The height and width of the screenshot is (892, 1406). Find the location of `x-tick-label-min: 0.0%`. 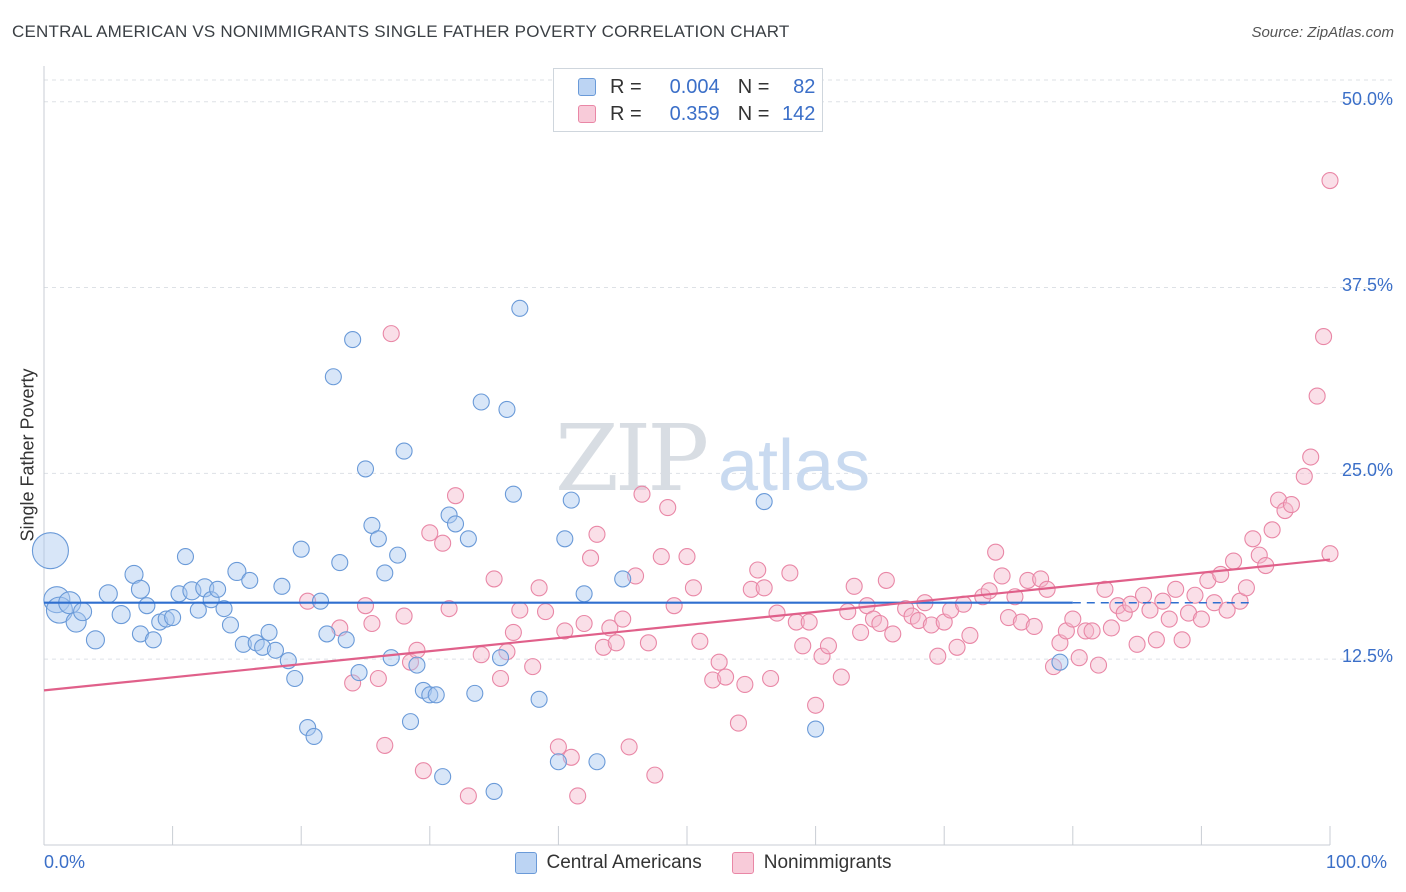

x-tick-label-min: 0.0% is located at coordinates (65, 862).